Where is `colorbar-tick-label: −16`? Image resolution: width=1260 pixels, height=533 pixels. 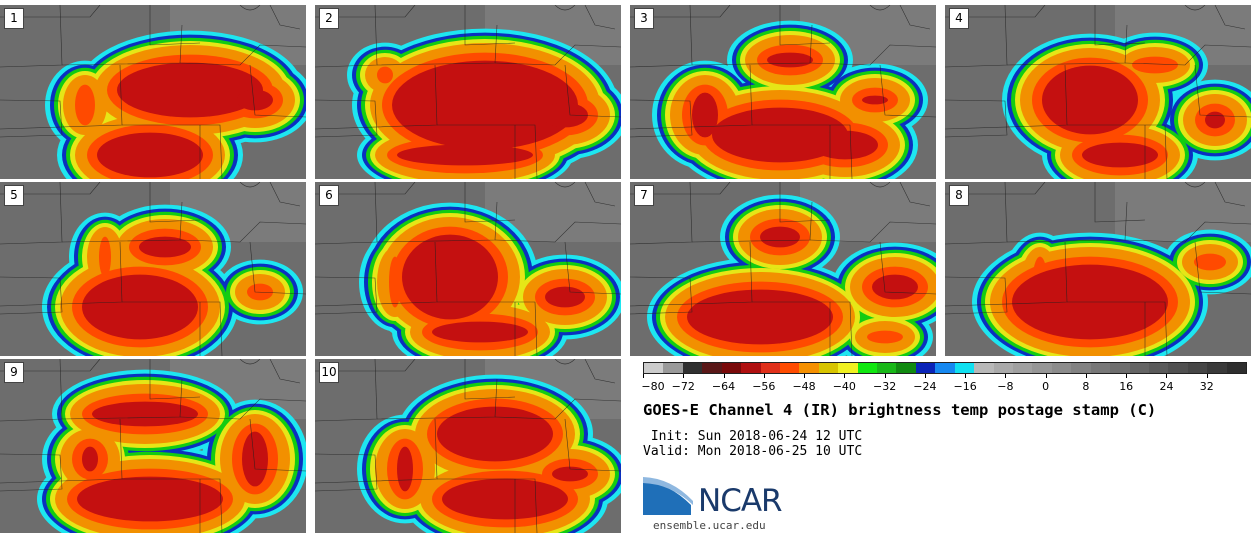
colorbar-tick-label: −16 is located at coordinates (965, 386).